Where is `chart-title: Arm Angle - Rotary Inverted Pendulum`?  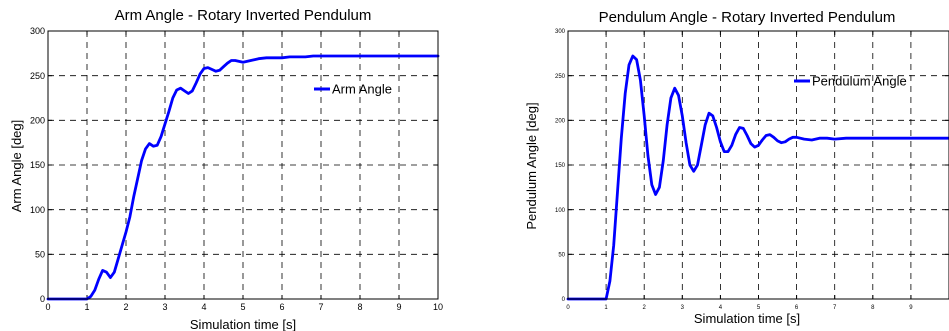 chart-title: Arm Angle - Rotary Inverted Pendulum is located at coordinates (243, 15).